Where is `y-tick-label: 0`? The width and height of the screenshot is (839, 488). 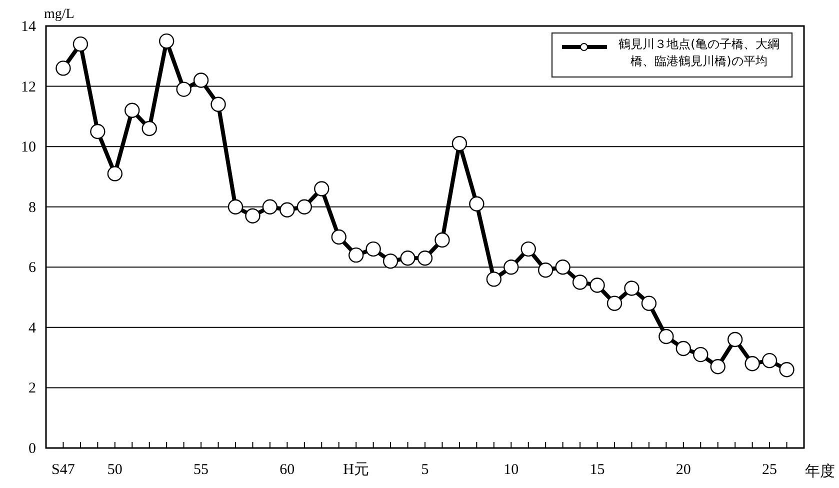
y-tick-label: 0 is located at coordinates (32, 449).